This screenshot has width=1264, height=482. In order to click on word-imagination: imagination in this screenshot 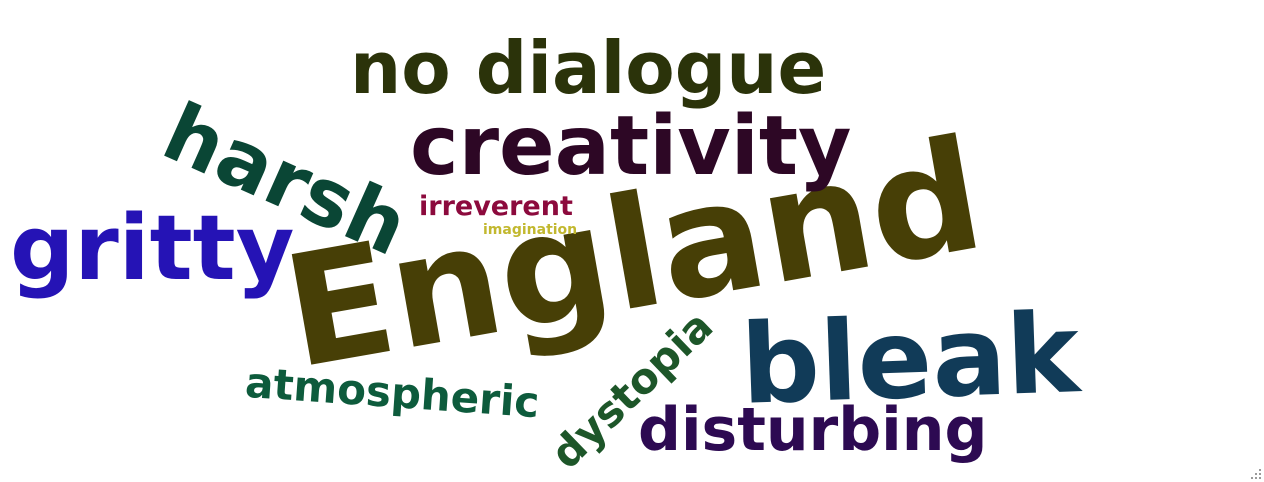, I will do `click(530, 230)`.